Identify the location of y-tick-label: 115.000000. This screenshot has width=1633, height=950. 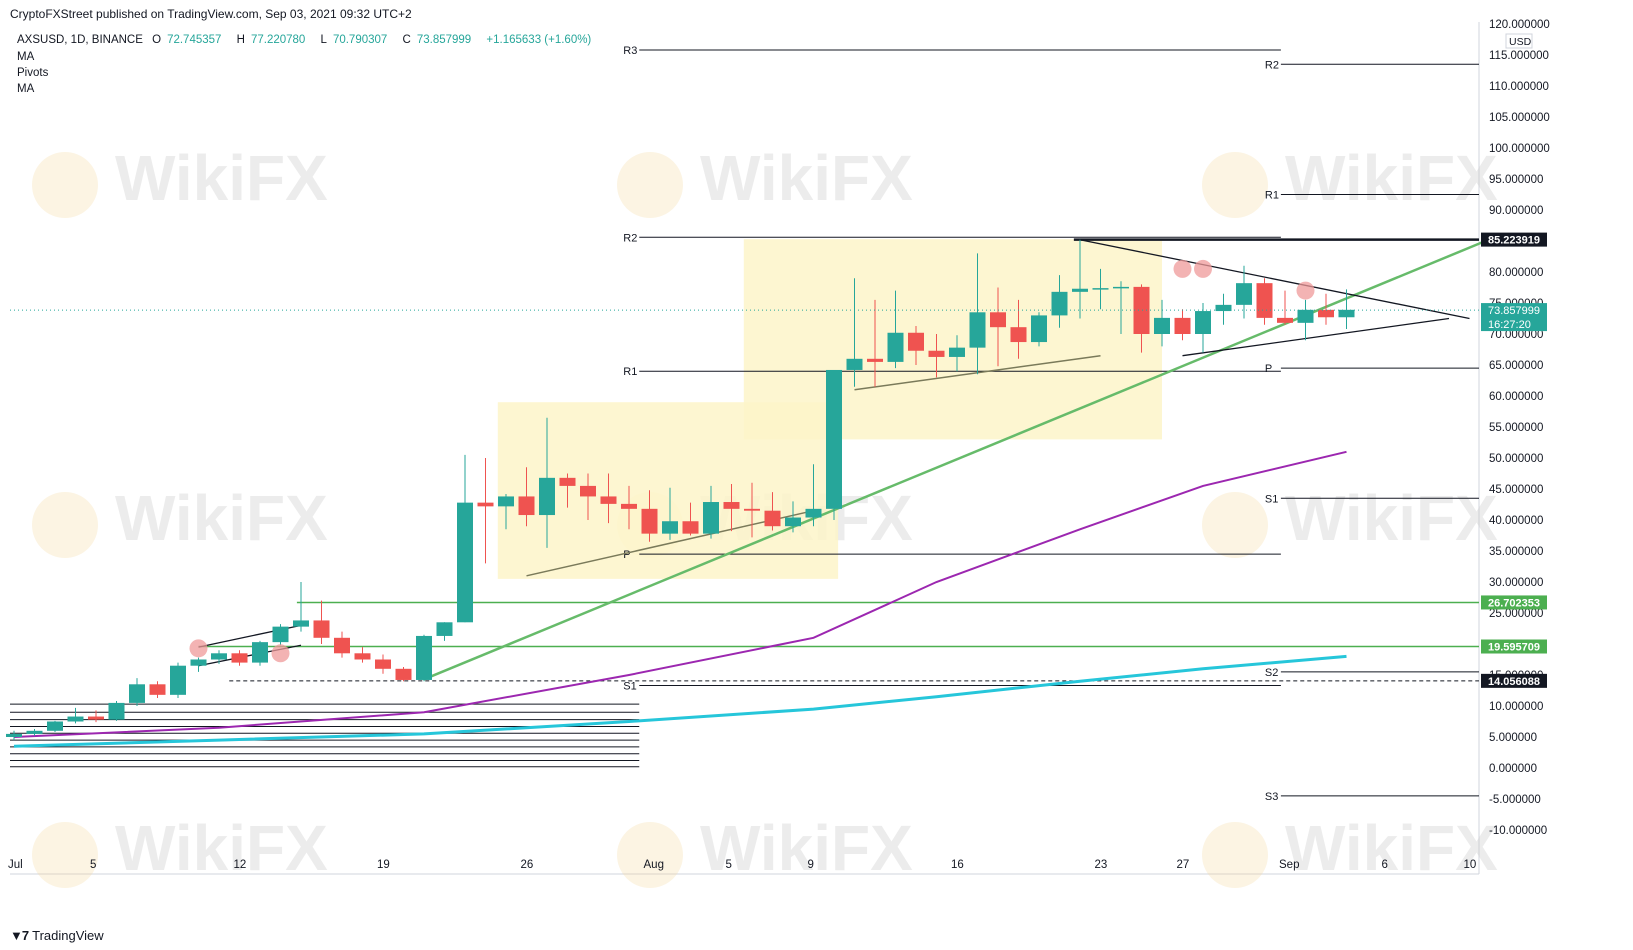
(1519, 56).